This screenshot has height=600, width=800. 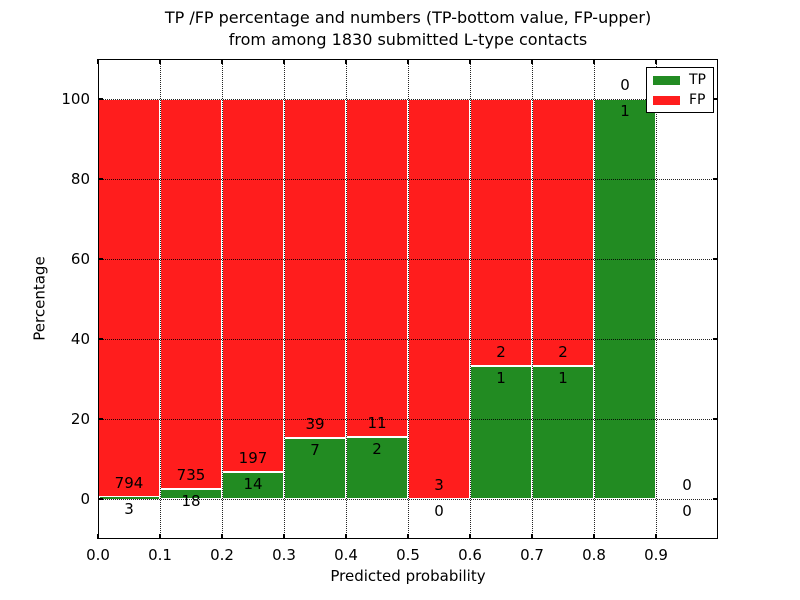 I want to click on tp-count-label: 14, so click(x=253, y=484).